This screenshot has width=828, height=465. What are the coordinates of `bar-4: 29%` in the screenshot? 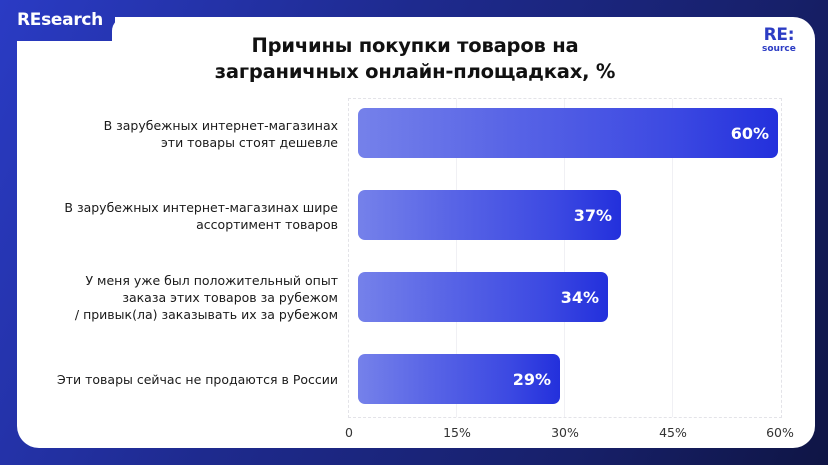 It's located at (459, 379).